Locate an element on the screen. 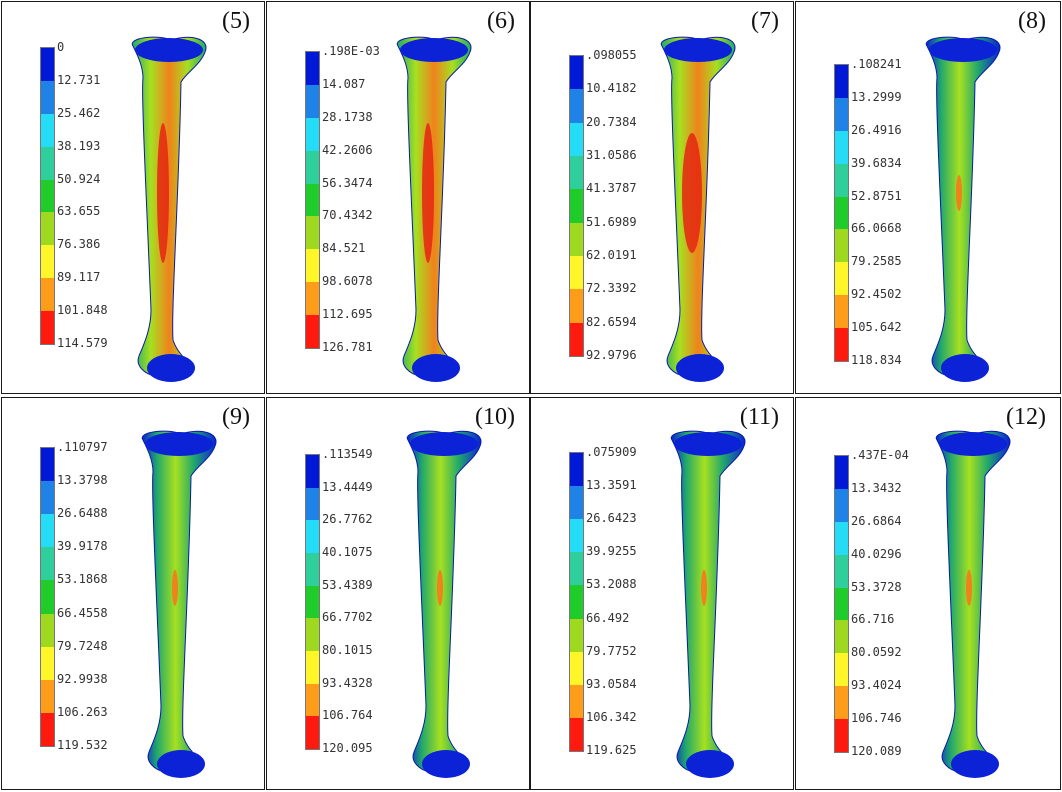 Image resolution: width=1062 pixels, height=792 pixels. scale-tick-label: 70.4342 is located at coordinates (347, 215).